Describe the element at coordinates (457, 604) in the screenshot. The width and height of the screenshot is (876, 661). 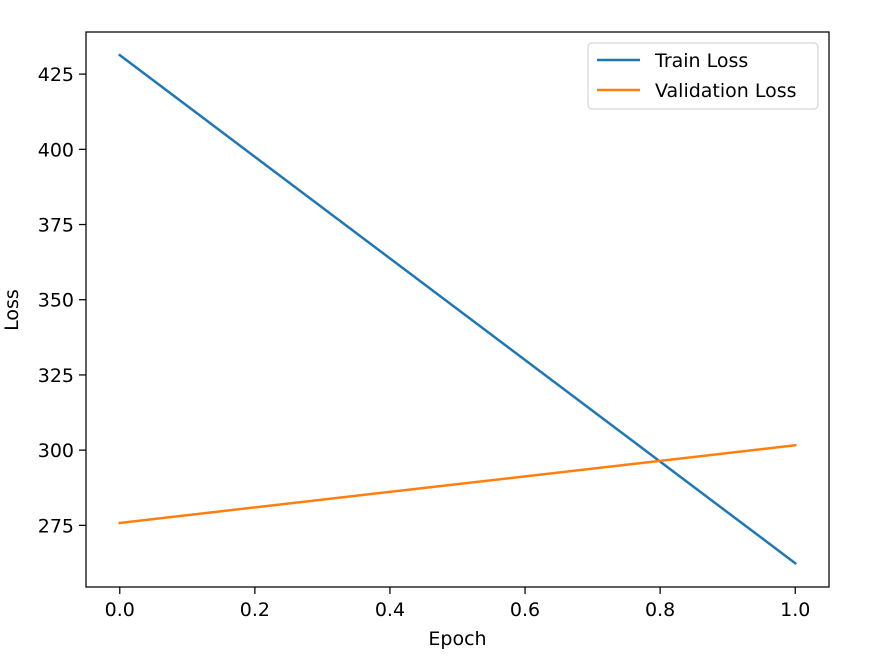
I see `x-axis-ticks: 0.0 0.2 0.4 0.6 0.8 1.0` at that location.